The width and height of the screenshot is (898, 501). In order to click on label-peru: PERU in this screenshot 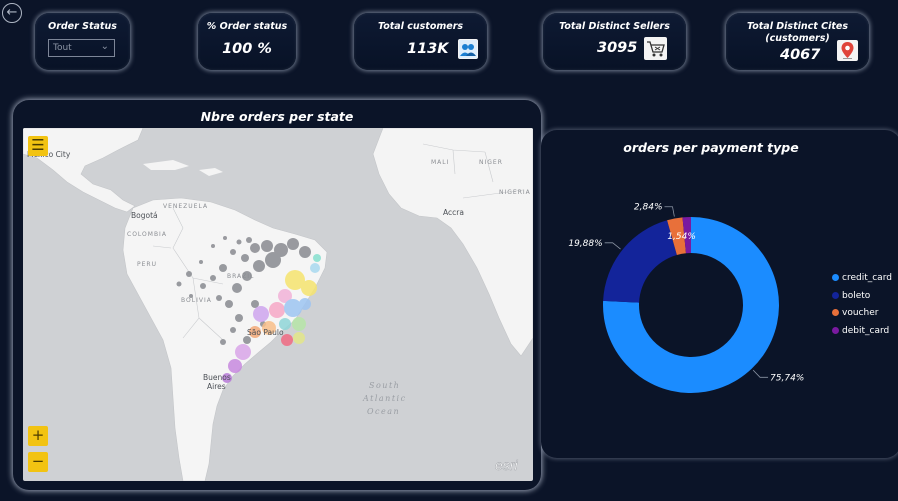, I will do `click(147, 264)`.